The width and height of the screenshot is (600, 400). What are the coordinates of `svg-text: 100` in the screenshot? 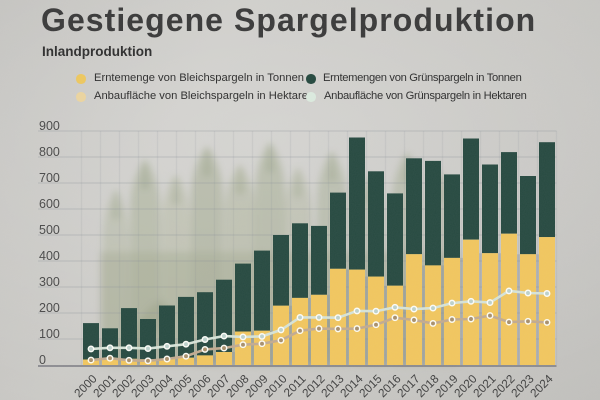 It's located at (49, 334).